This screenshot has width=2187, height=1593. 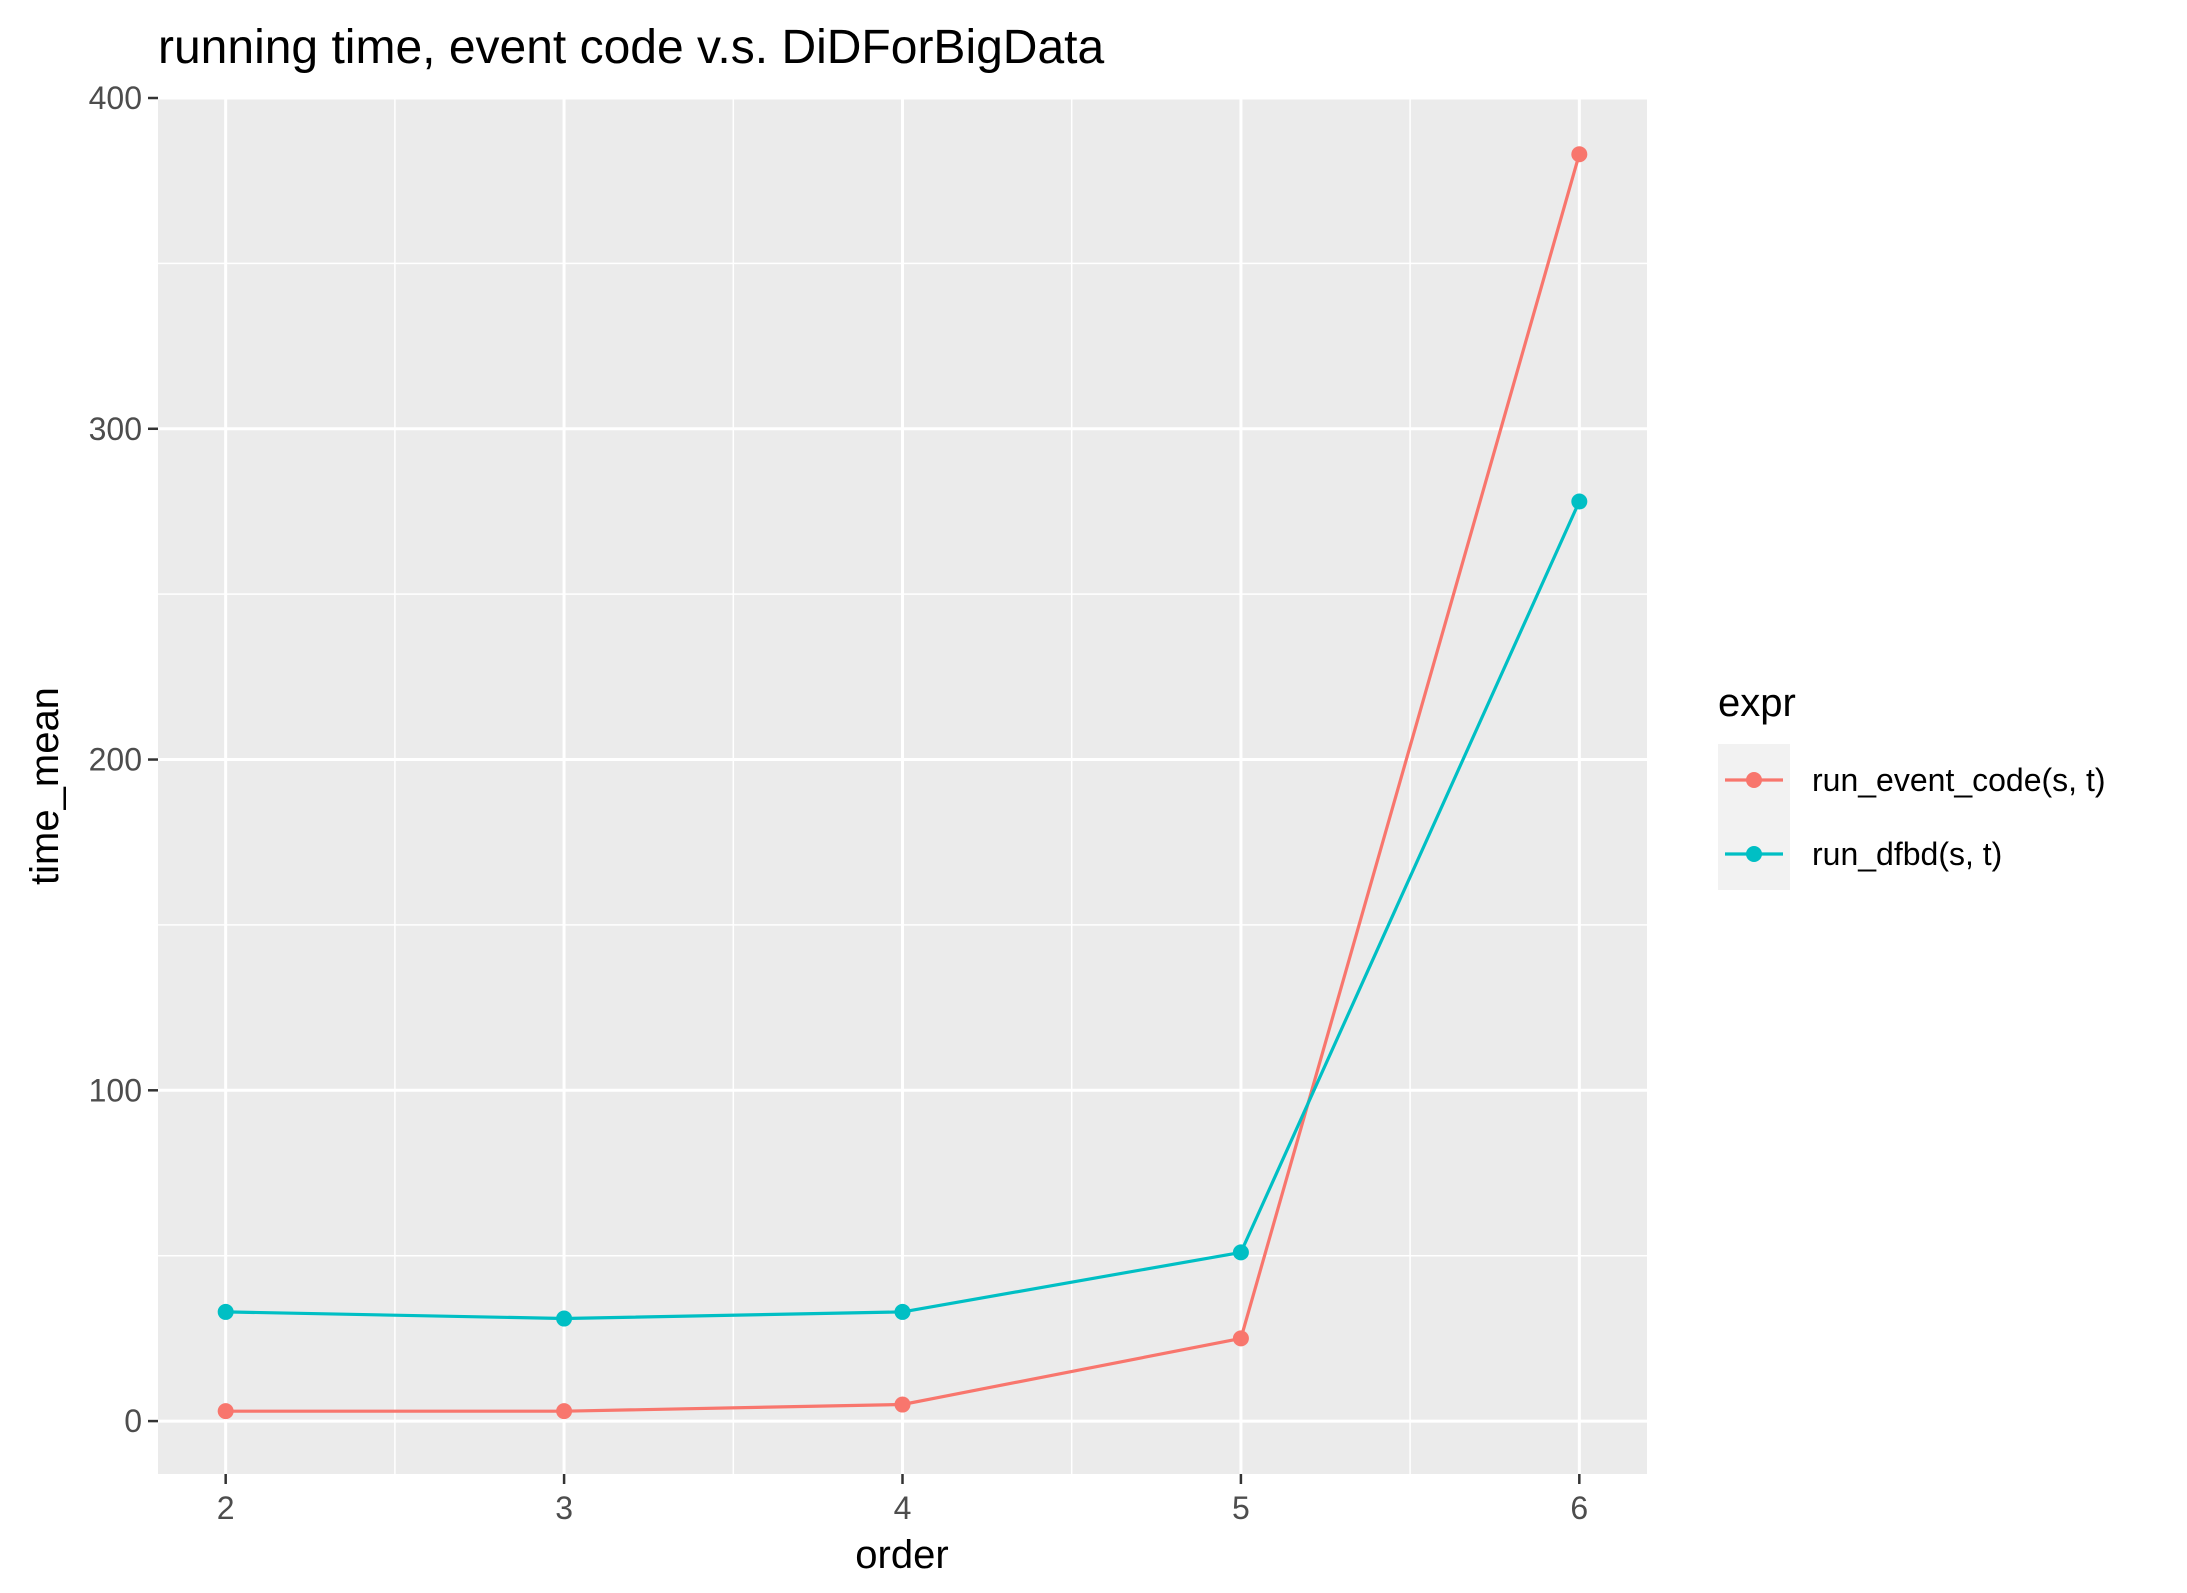 I want to click on x-tick-label: 2, so click(x=226, y=1508).